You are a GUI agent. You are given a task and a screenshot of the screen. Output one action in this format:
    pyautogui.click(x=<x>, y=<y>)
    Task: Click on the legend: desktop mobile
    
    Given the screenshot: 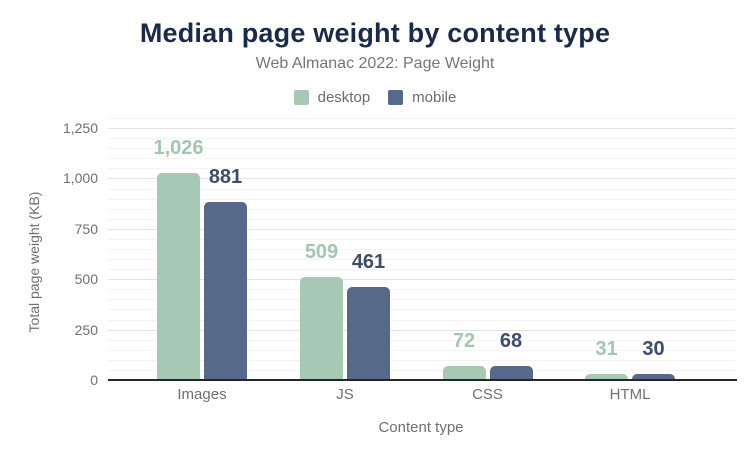 What is the action you would take?
    pyautogui.click(x=375, y=97)
    